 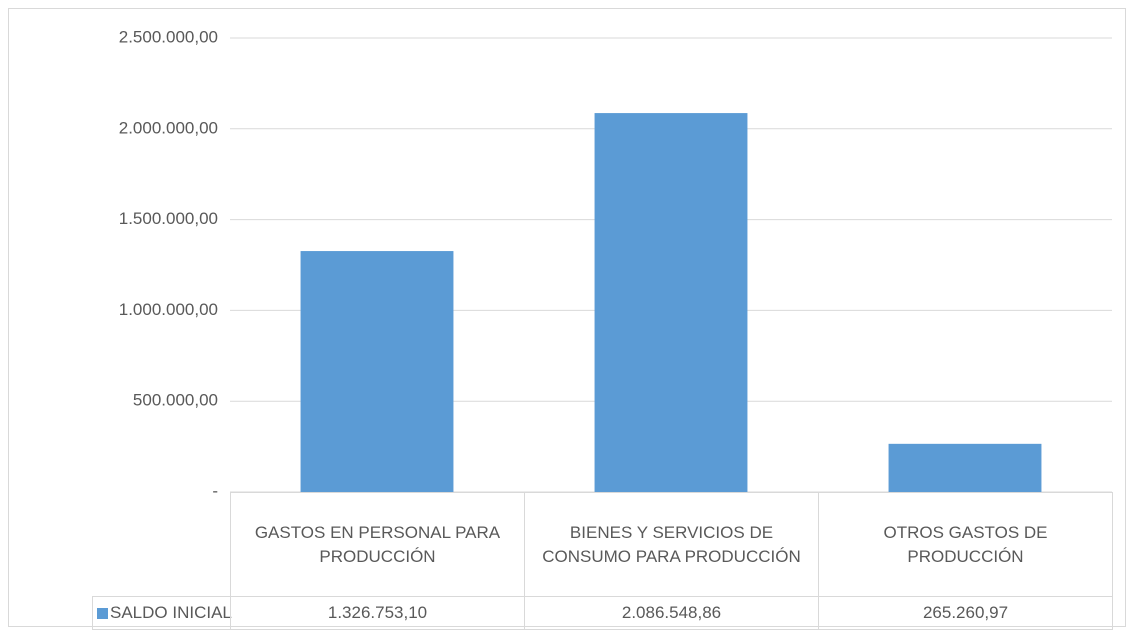 I want to click on y-tick-label: 1.000.000,00, so click(x=168, y=309).